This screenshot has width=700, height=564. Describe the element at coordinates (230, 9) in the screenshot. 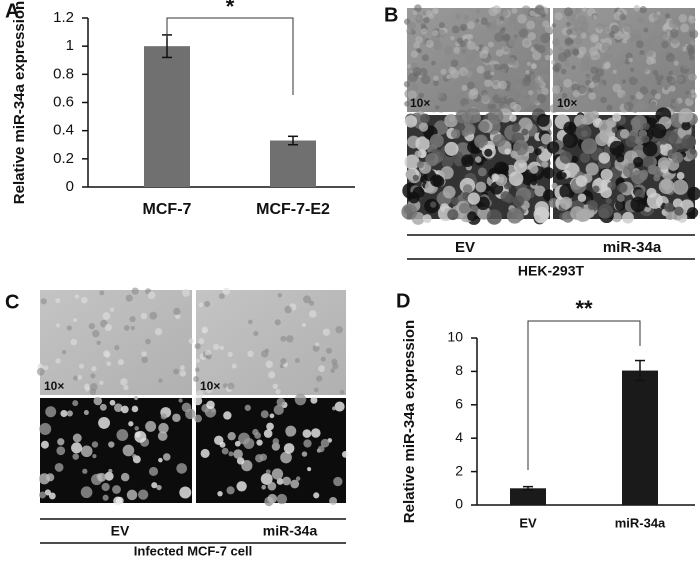

I see `significance: *` at that location.